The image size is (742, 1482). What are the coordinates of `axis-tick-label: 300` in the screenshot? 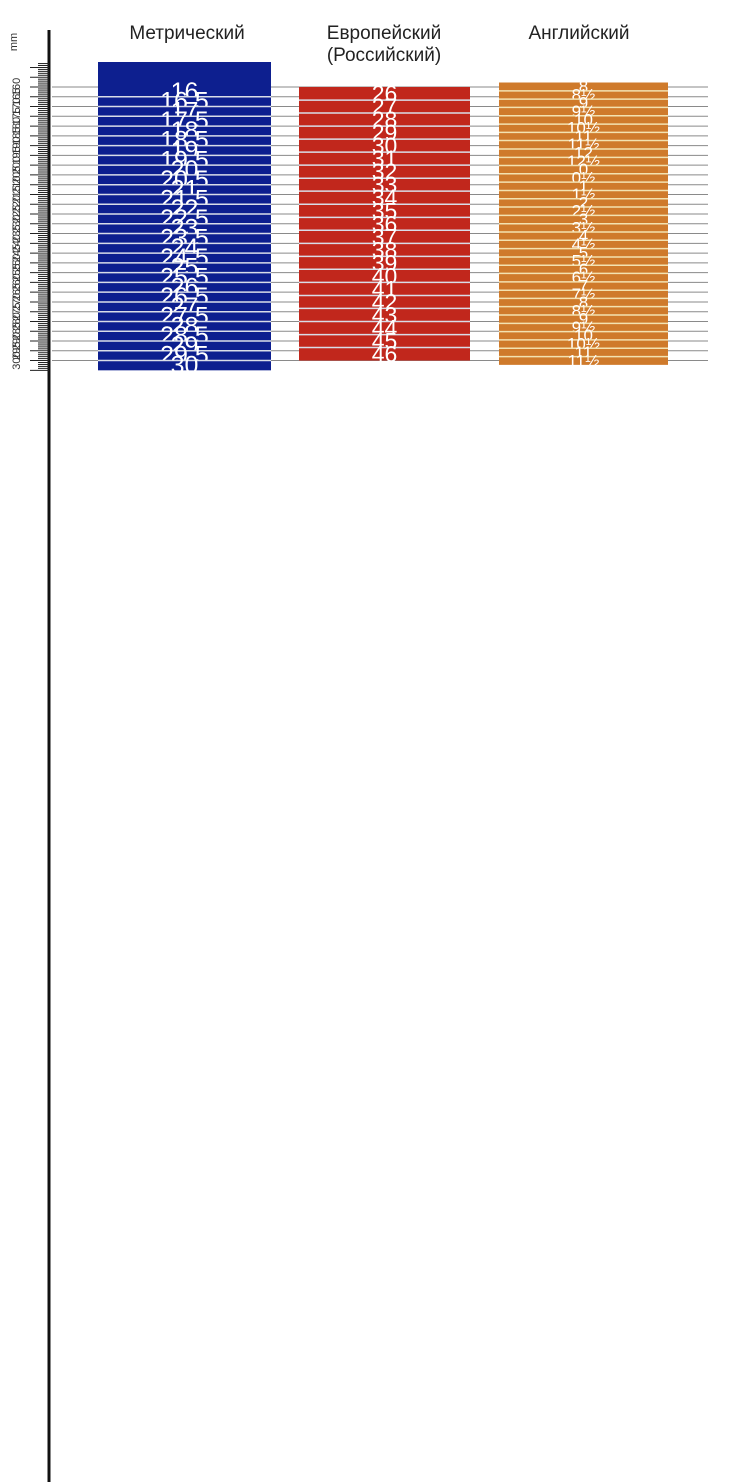 It's located at (17, 360).